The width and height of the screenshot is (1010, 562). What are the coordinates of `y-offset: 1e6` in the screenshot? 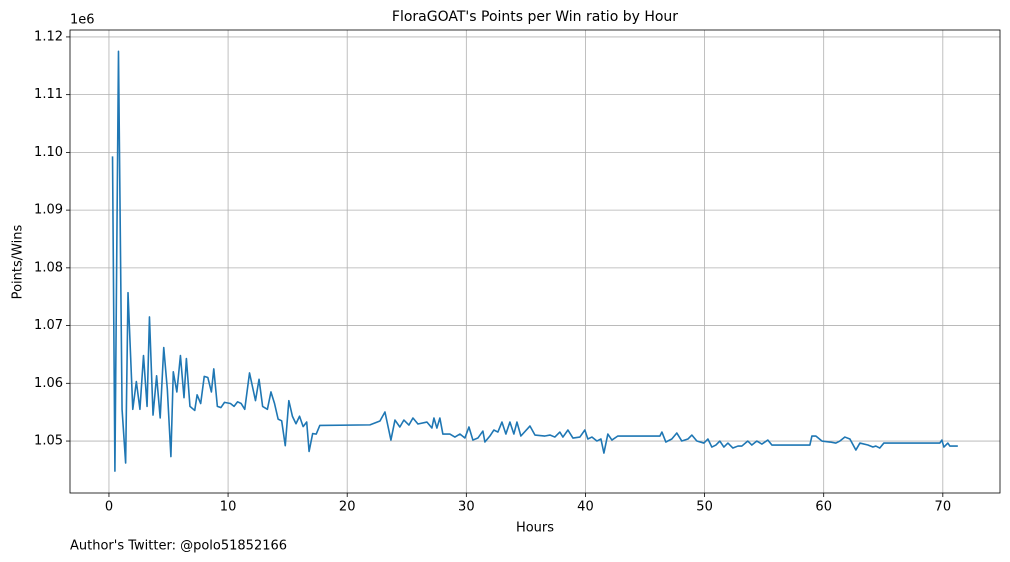 It's located at (82, 20).